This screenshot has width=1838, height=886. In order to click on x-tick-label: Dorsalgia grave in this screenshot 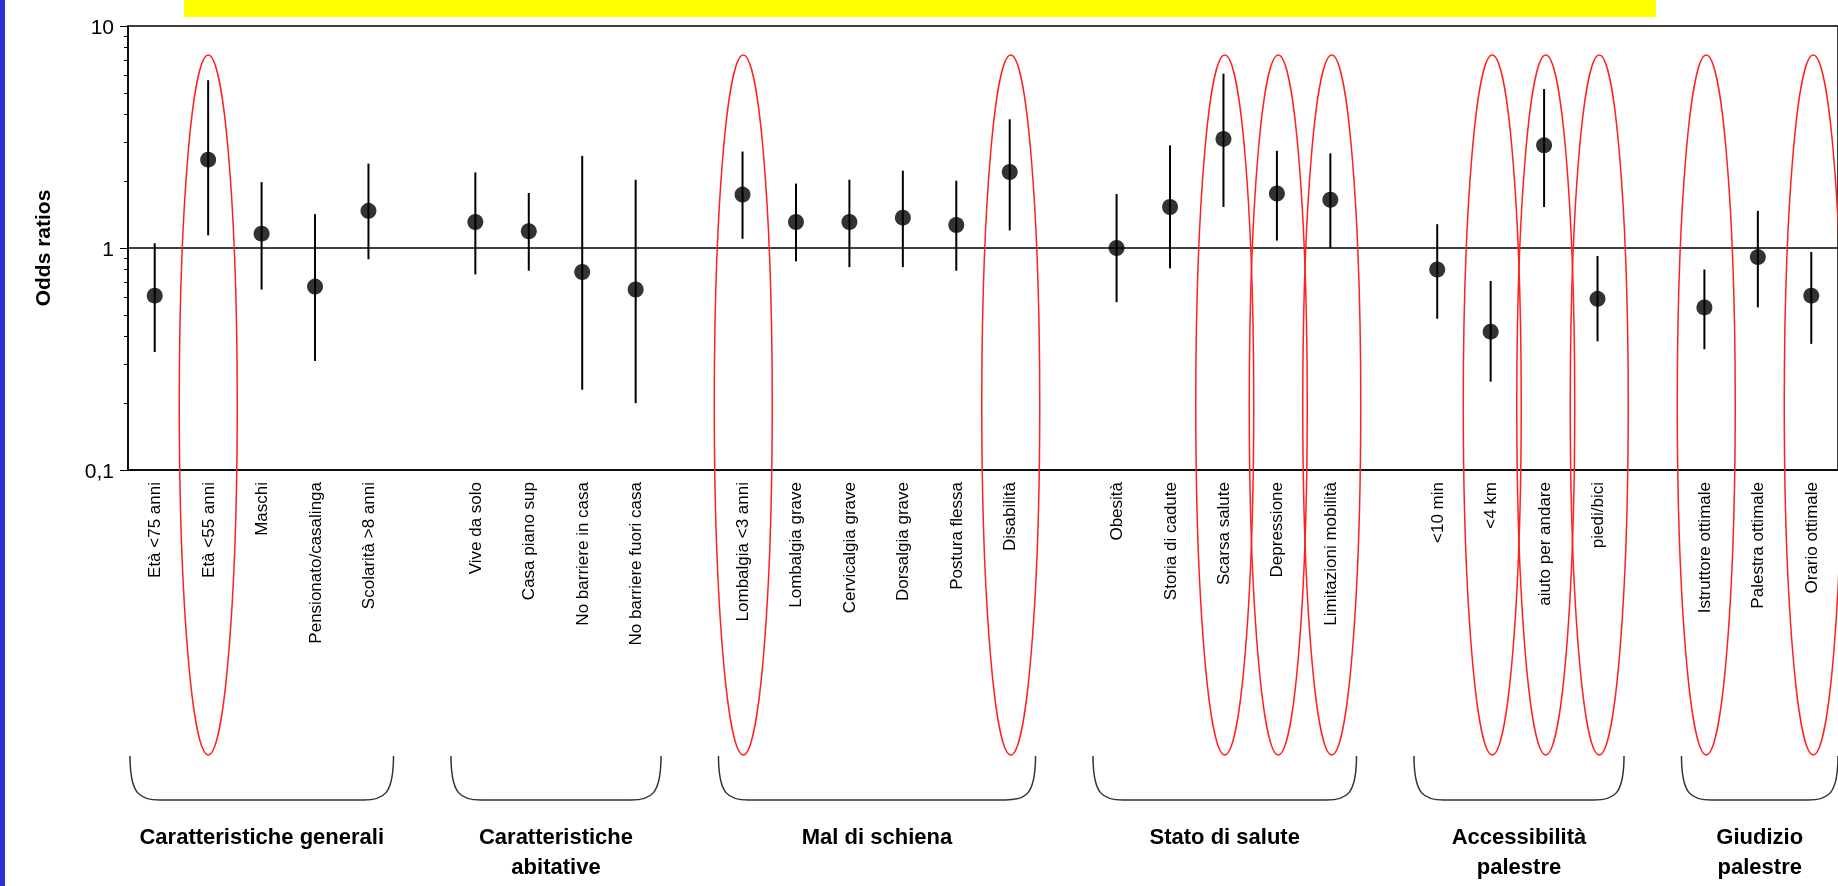, I will do `click(903, 542)`.